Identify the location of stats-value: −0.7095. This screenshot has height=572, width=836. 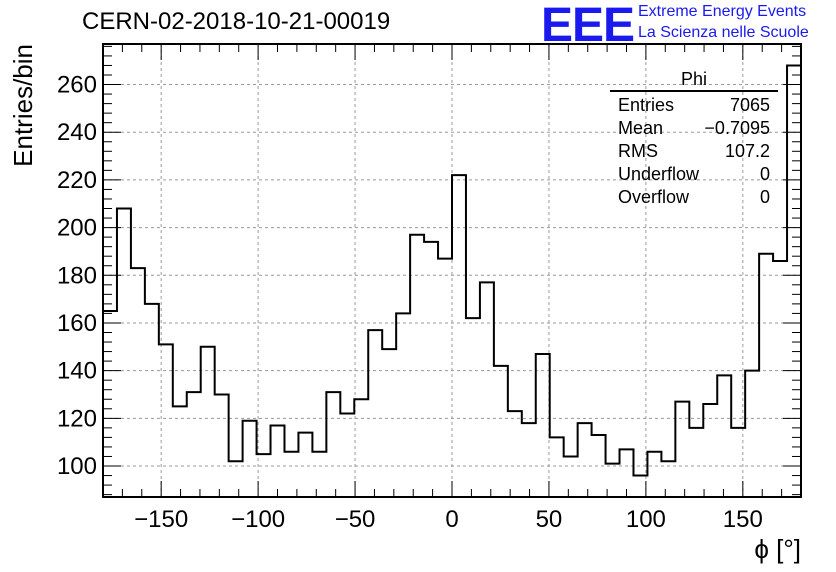
(737, 128).